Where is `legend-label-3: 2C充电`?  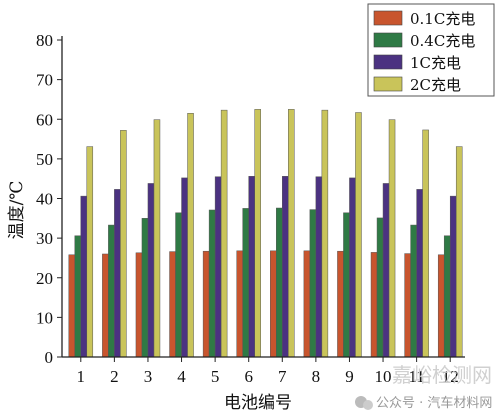
legend-label-3: 2C充电 is located at coordinates (435, 85).